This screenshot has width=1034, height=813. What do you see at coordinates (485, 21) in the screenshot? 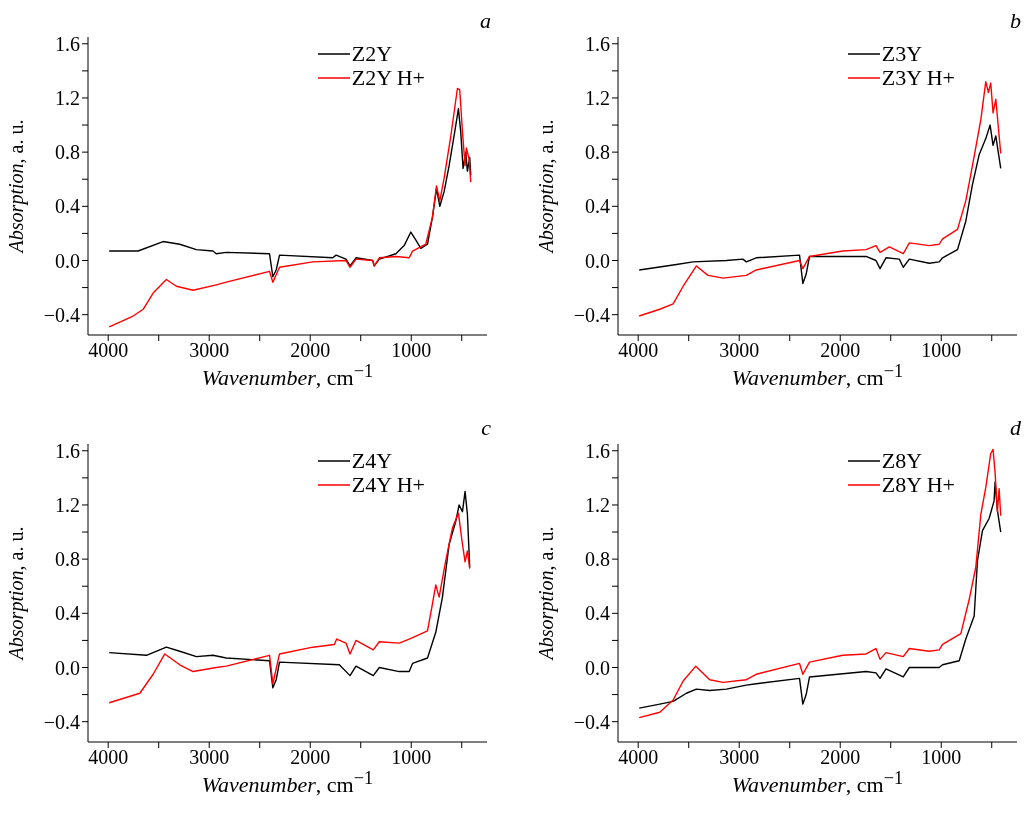
I see `chart-title: a` at bounding box center [485, 21].